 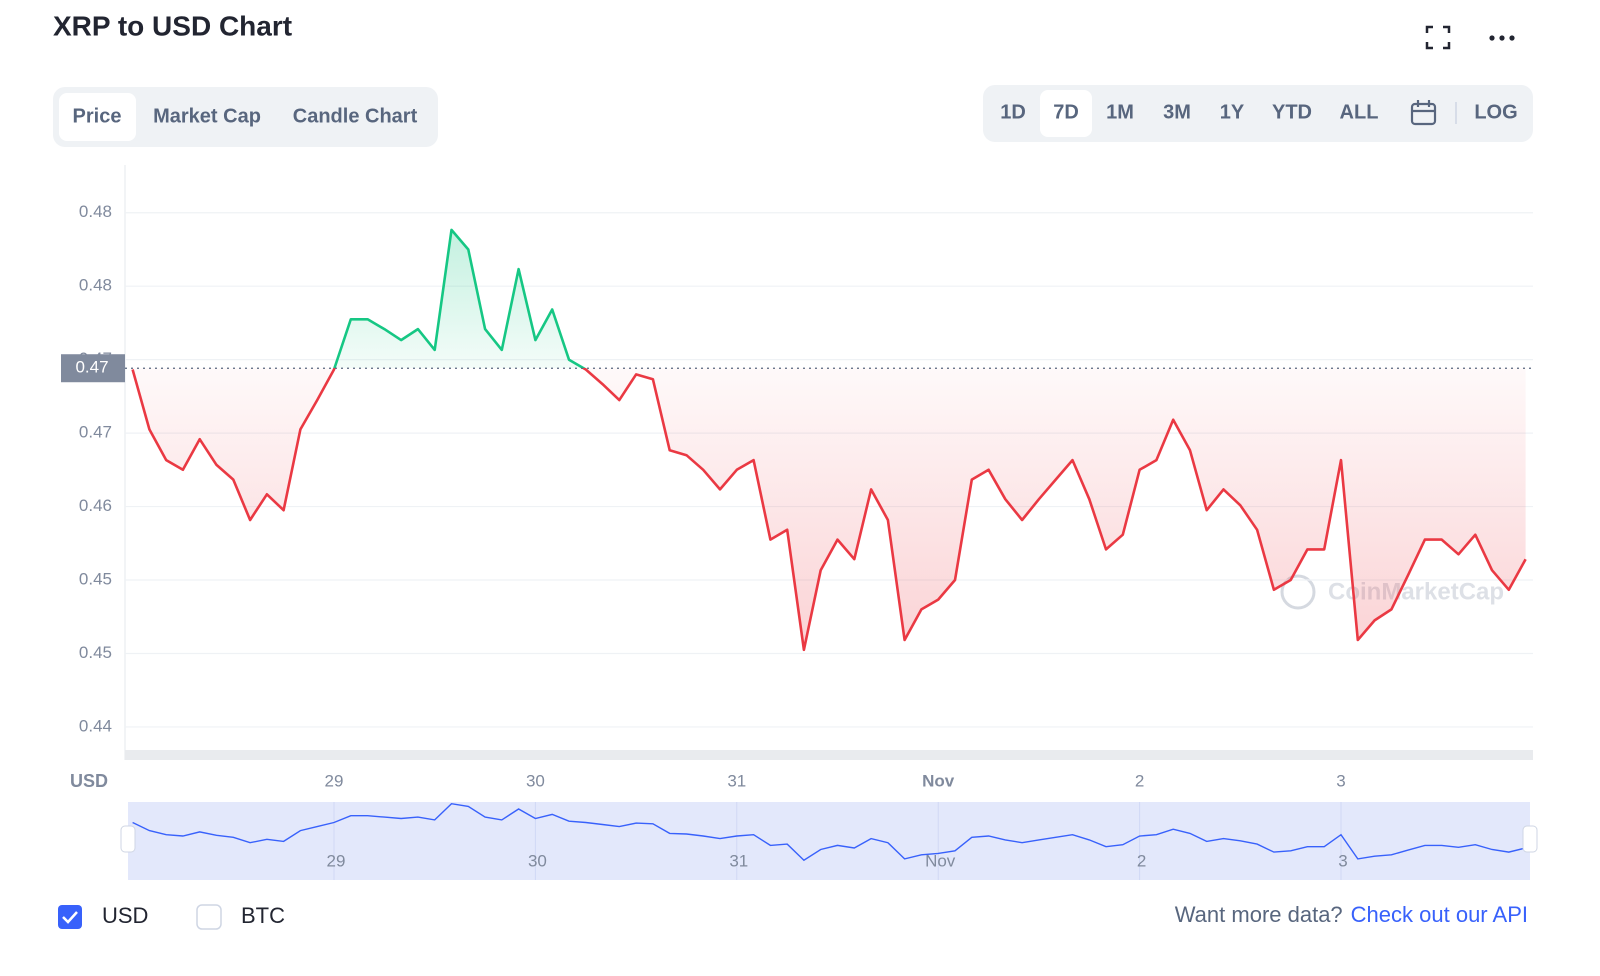 What do you see at coordinates (1139, 780) in the screenshot?
I see `x-tick-label: 2` at bounding box center [1139, 780].